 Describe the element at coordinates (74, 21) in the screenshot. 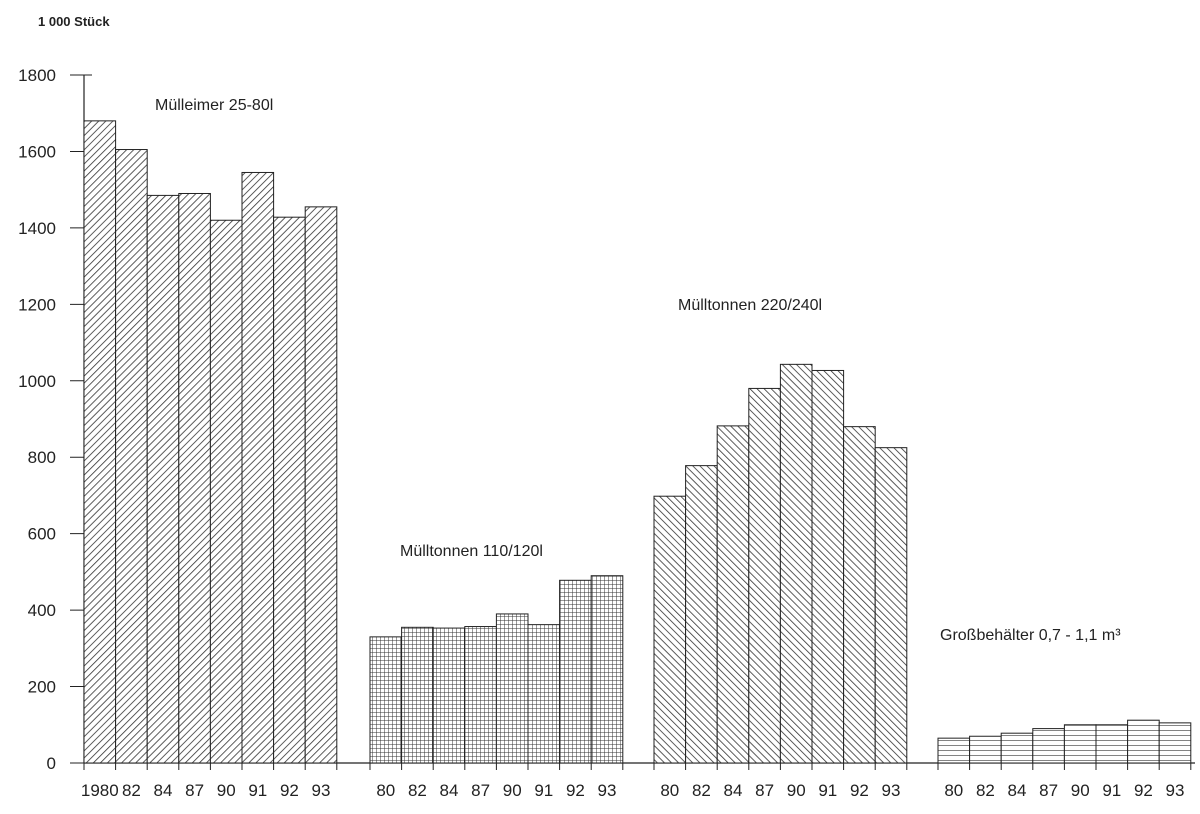

I see `y-axis-unit-label: 1 000 Stück` at that location.